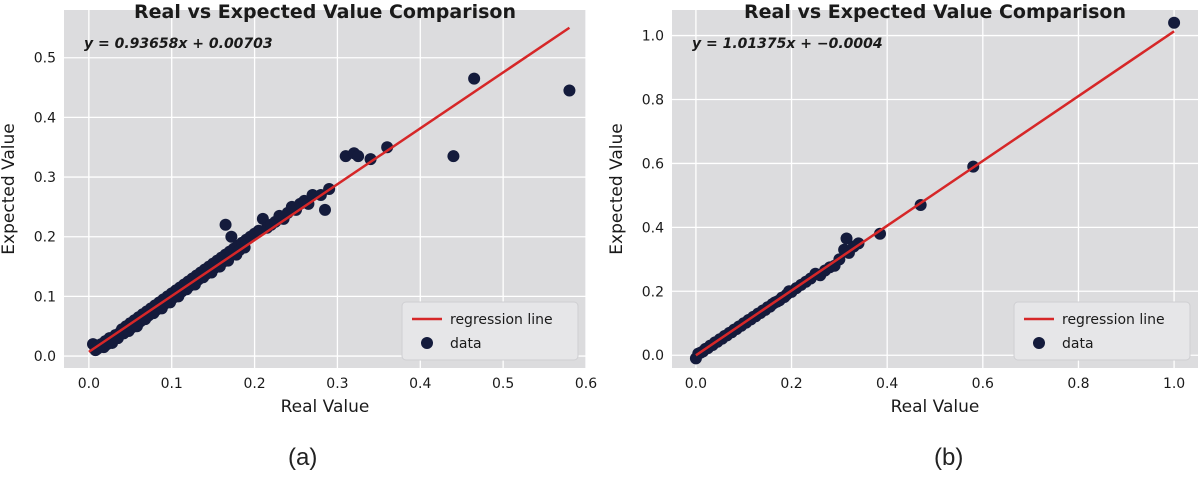 This screenshot has width=1200, height=477. What do you see at coordinates (653, 101) in the screenshot?
I see `chart-1-y-tick-label: 0.8` at bounding box center [653, 101].